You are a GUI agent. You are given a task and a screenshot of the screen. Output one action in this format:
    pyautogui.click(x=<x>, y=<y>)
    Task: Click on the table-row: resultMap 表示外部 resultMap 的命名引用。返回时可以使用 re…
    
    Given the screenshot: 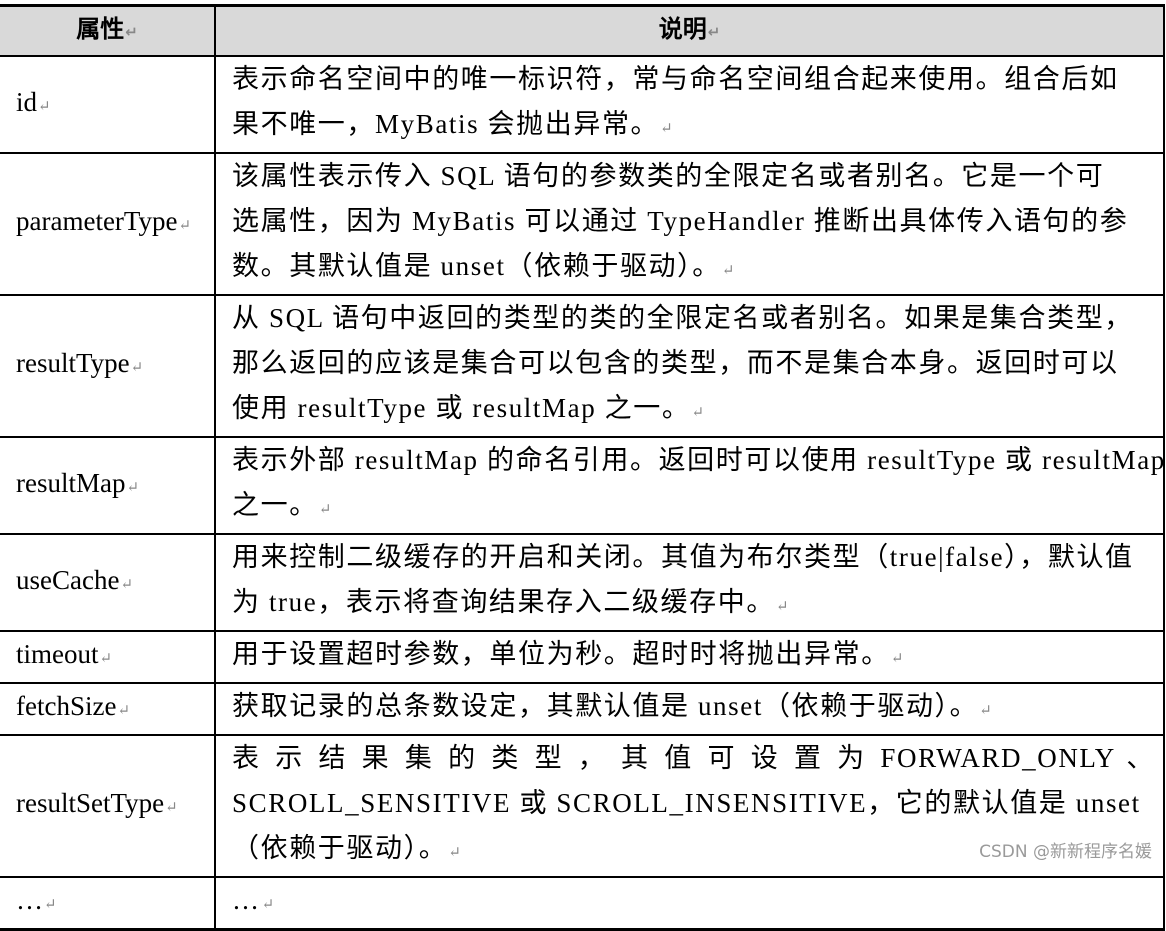 What is the action you would take?
    pyautogui.click(x=583, y=485)
    